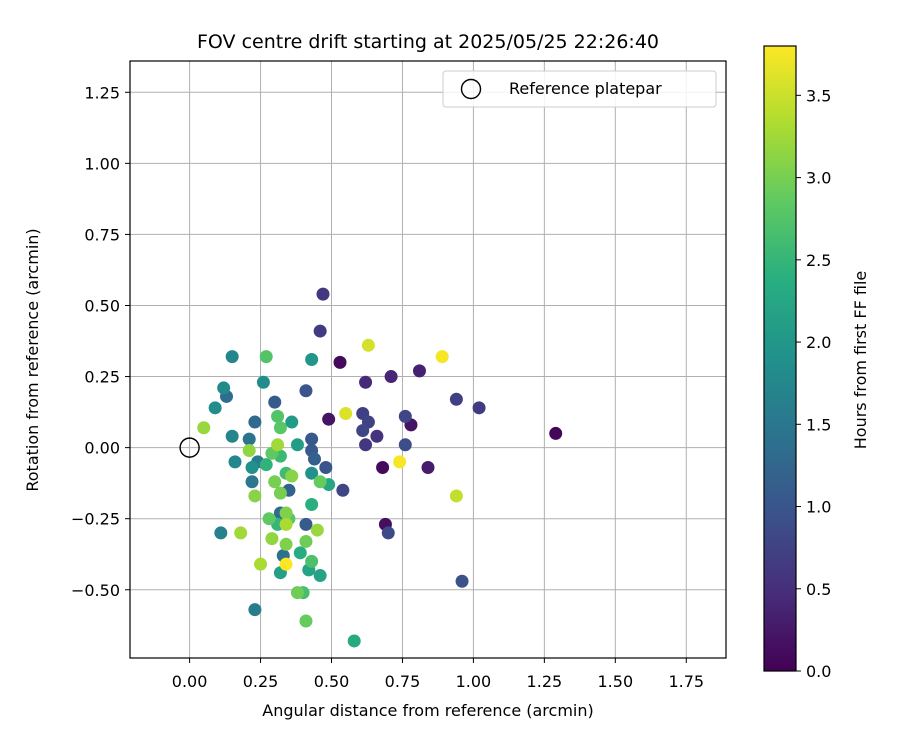  I want to click on legend: Reference platepar, so click(579, 89).